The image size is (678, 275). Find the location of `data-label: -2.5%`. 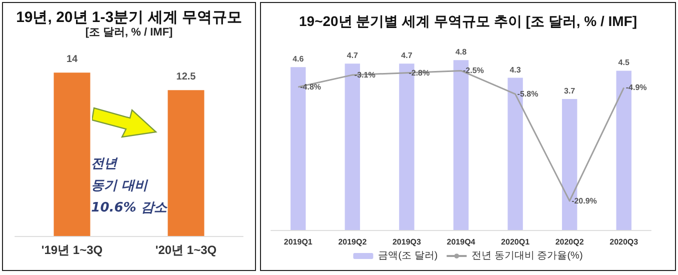

data-label: -2.5% is located at coordinates (473, 71).